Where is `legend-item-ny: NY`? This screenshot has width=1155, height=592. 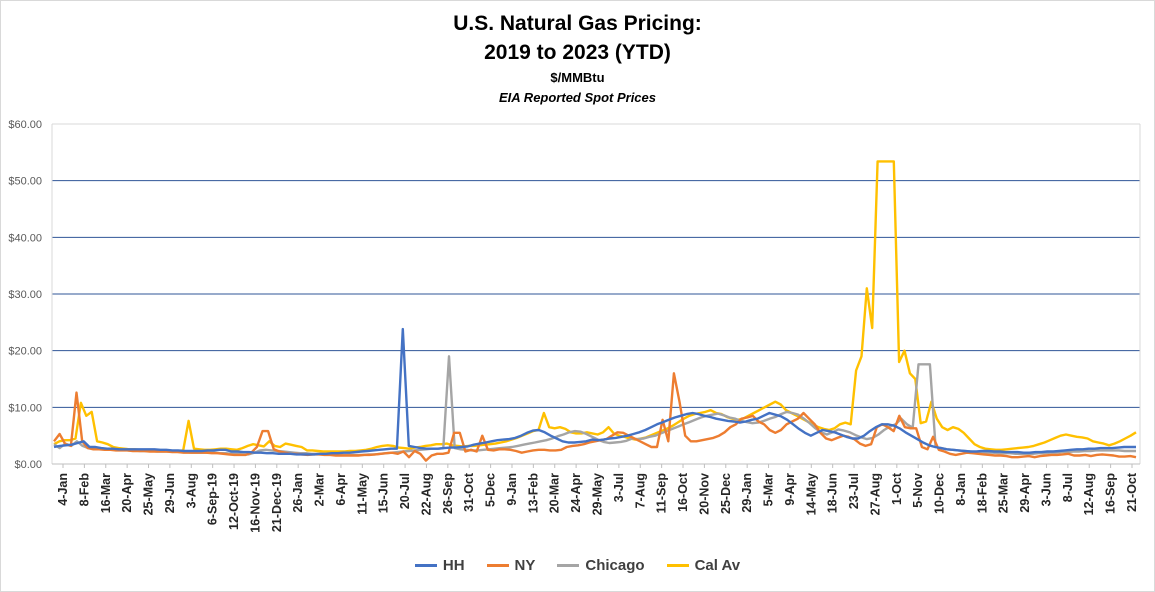
legend-item-ny: NY is located at coordinates (511, 565).